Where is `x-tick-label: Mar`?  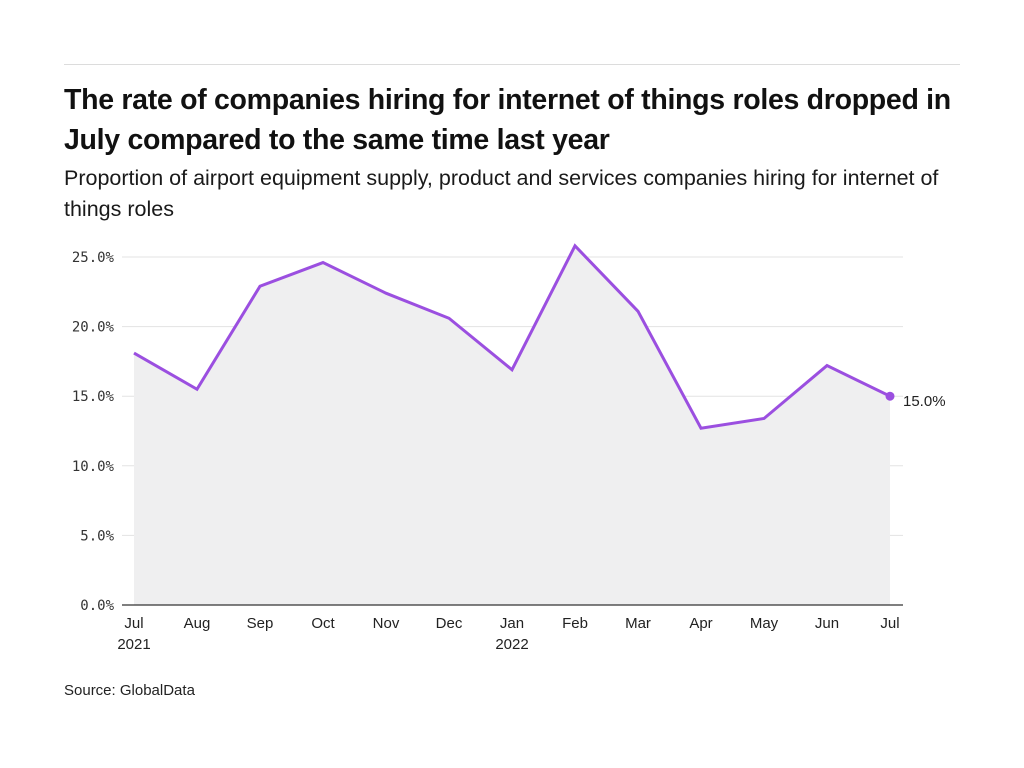
x-tick-label: Mar is located at coordinates (638, 623).